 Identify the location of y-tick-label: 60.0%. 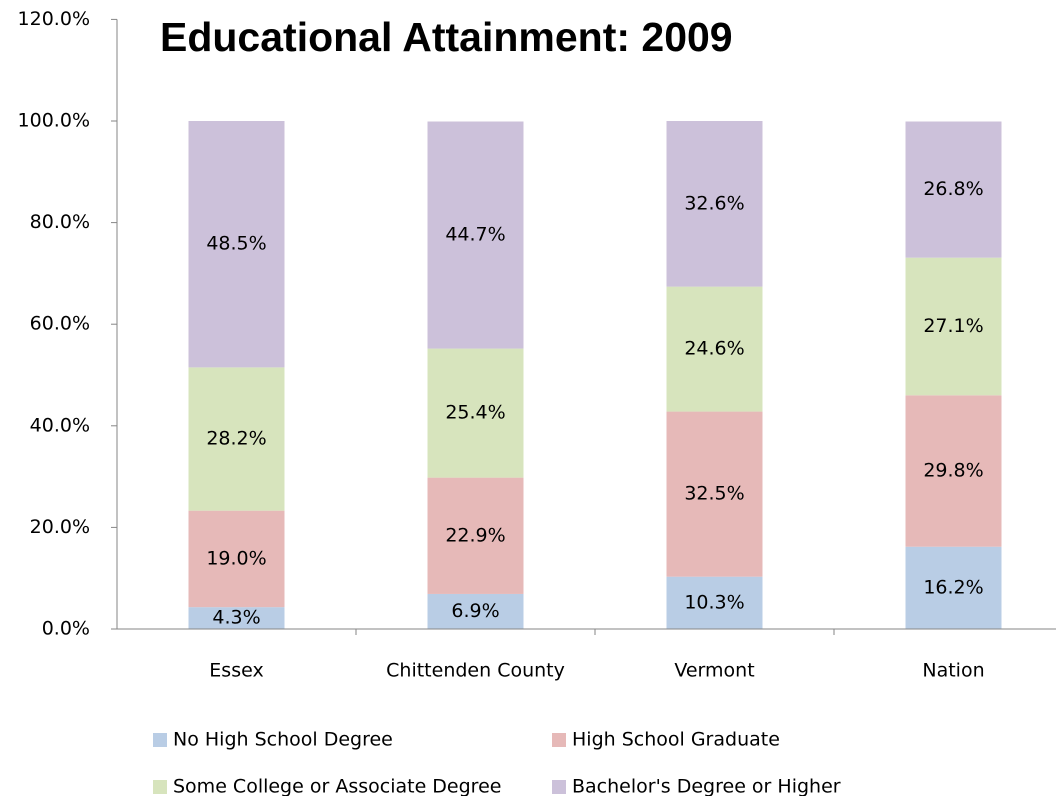
(60, 324).